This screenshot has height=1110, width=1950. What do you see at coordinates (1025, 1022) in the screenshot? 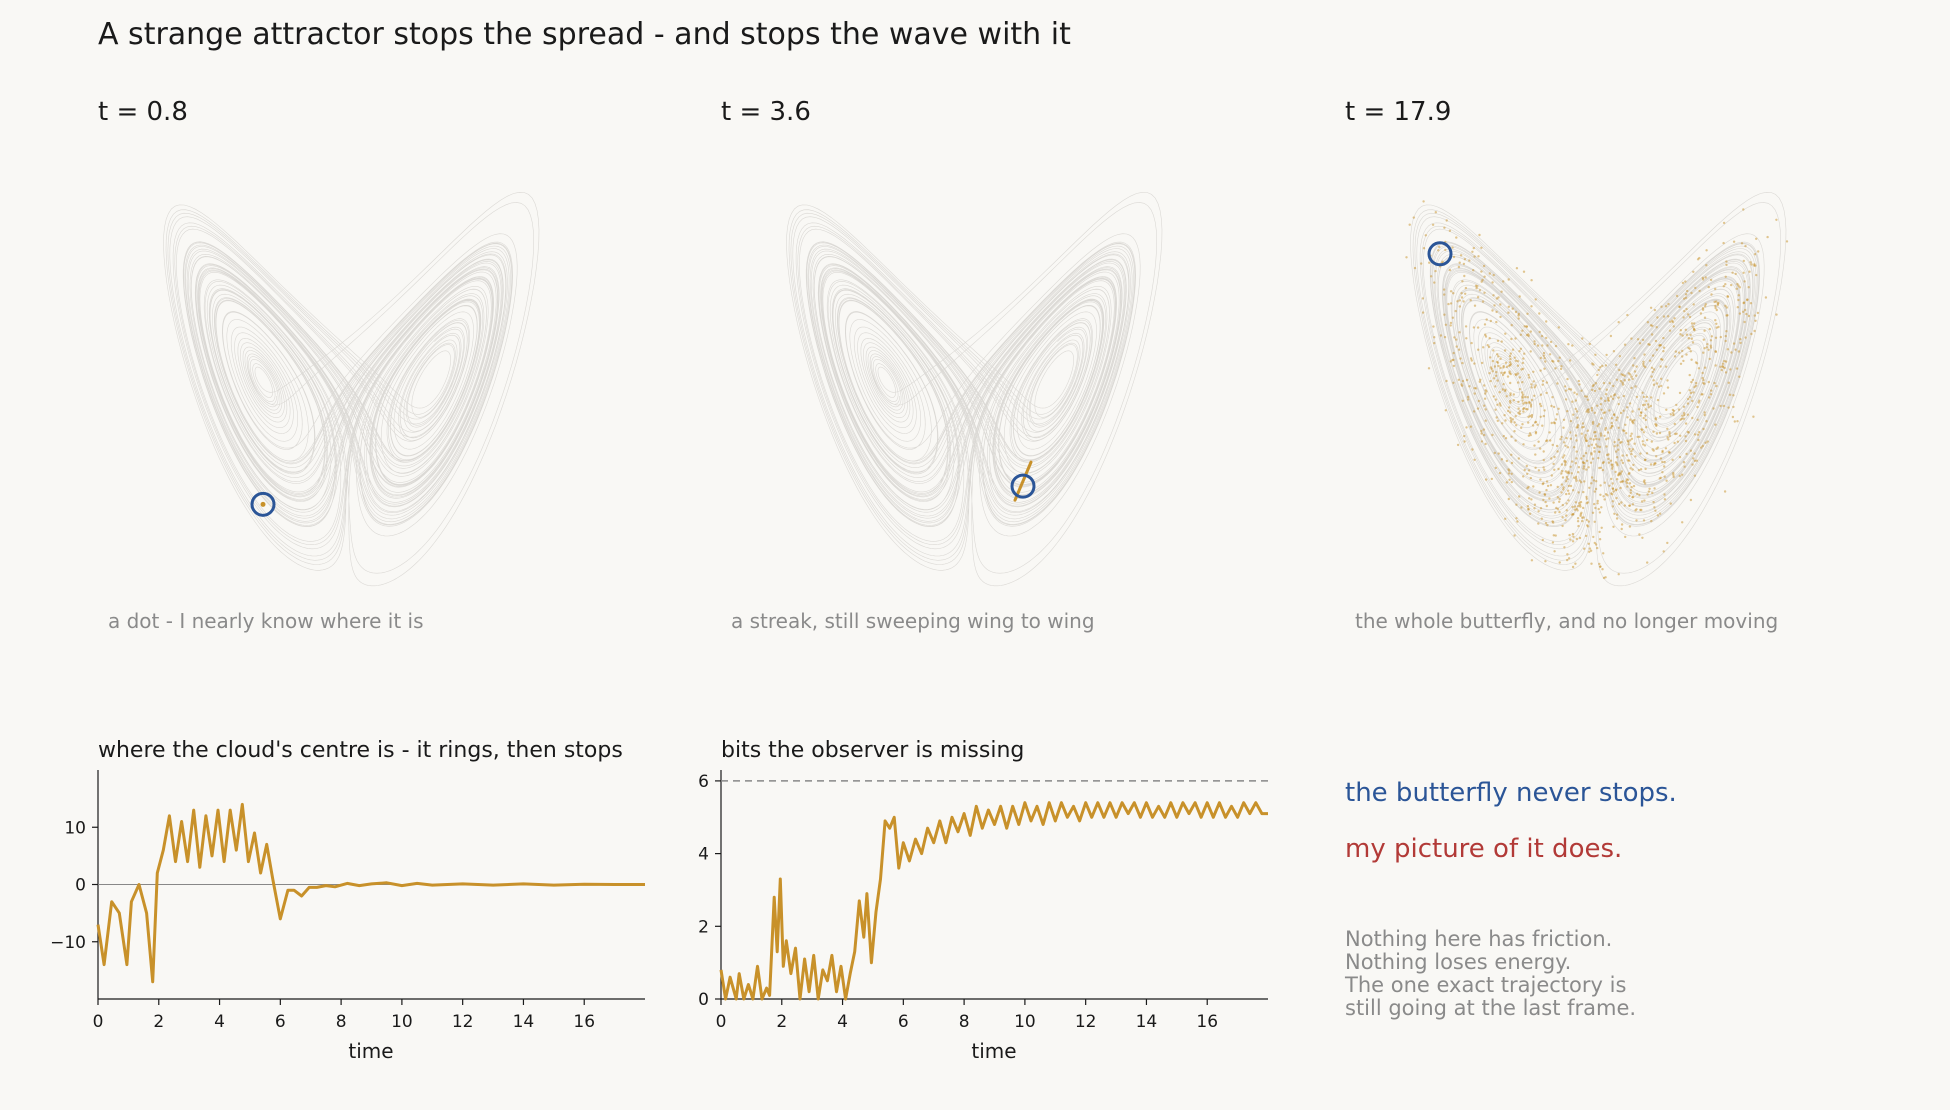
I see `x-tick-label: 10` at bounding box center [1025, 1022].